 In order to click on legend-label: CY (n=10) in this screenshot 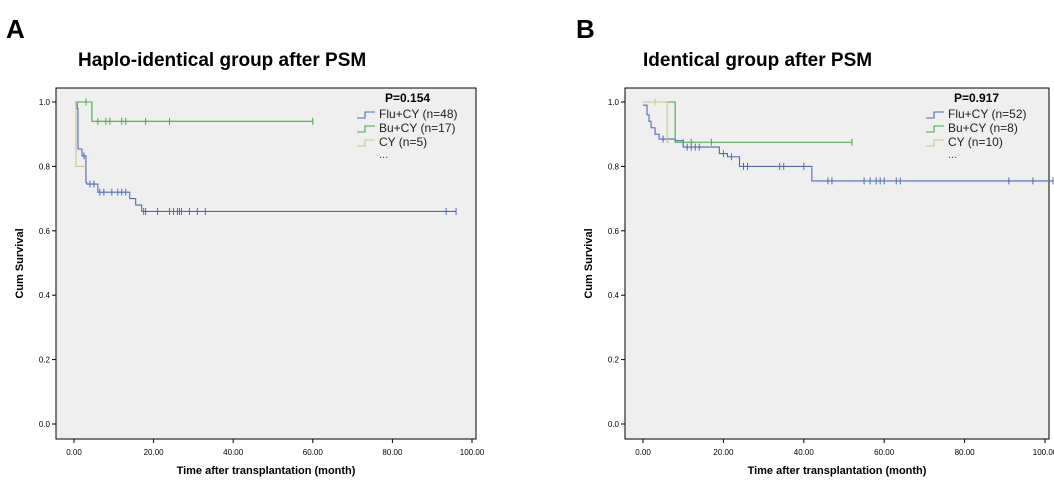, I will do `click(975, 142)`.